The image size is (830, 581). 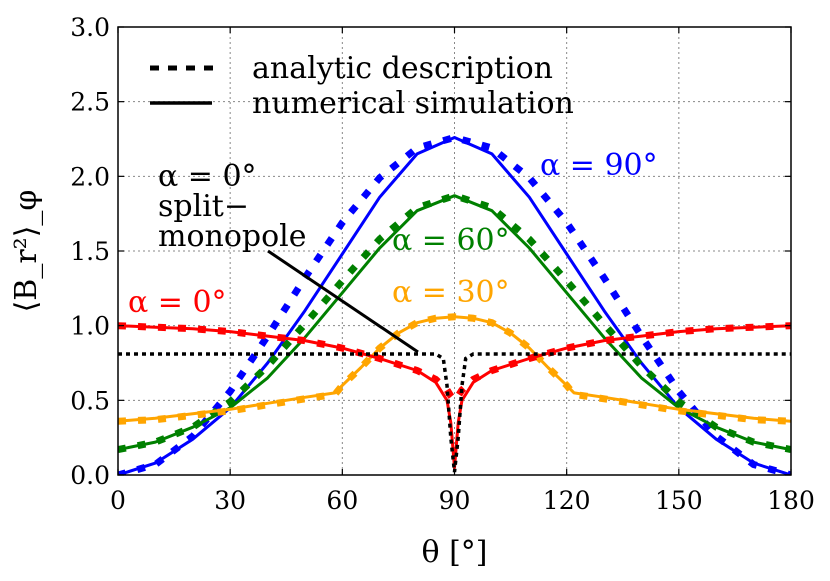 I want to click on annotation-alpha-60: α = 60°, so click(x=451, y=240).